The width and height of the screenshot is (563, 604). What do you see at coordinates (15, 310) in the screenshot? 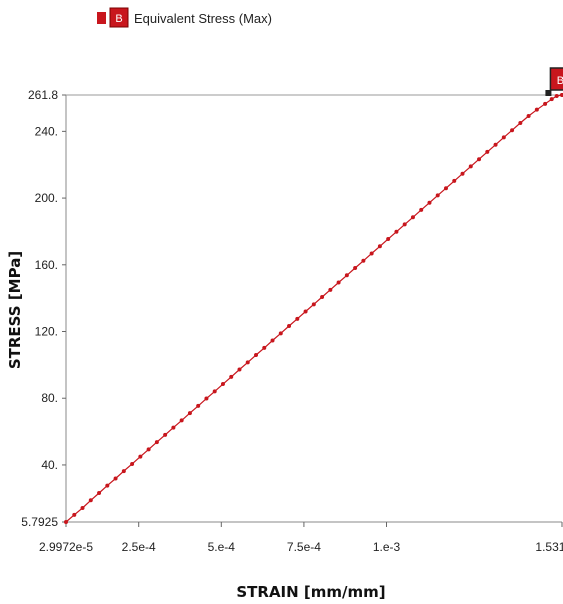
I see `y-axis-title: STRESS [MPa]` at bounding box center [15, 310].